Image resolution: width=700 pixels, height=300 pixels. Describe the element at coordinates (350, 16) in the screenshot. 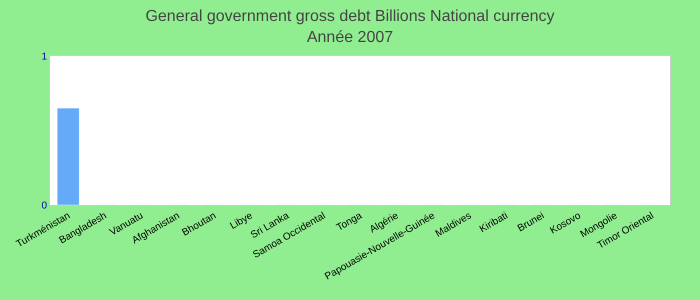

I see `chart-title: General government gross debt Billions National currency` at that location.